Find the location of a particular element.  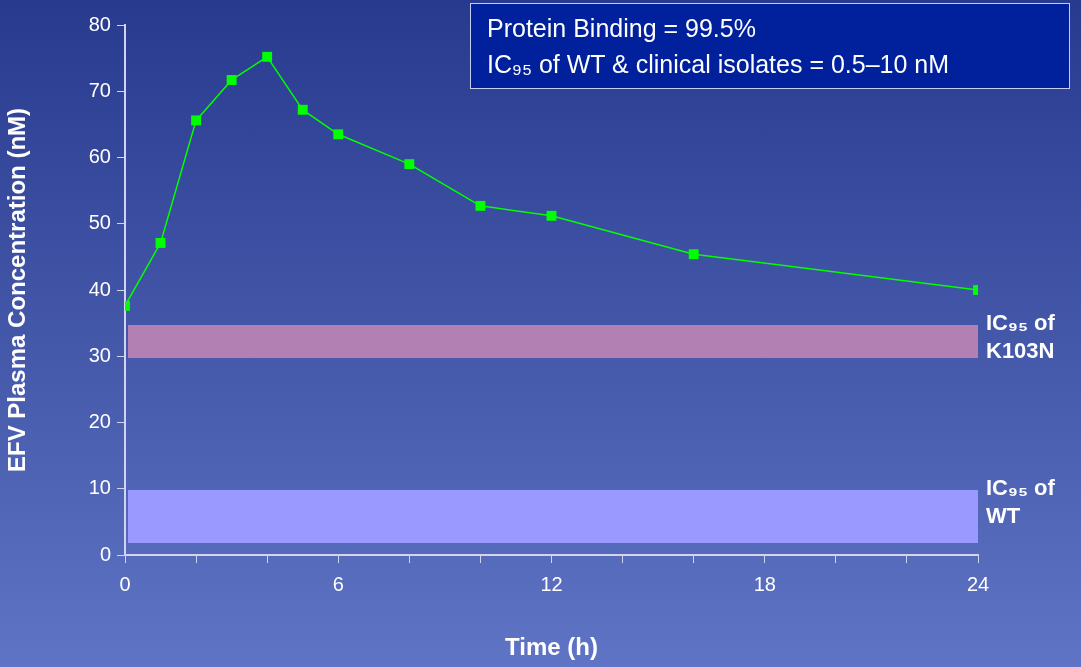

y-tick-label: 0 is located at coordinates (105, 553).